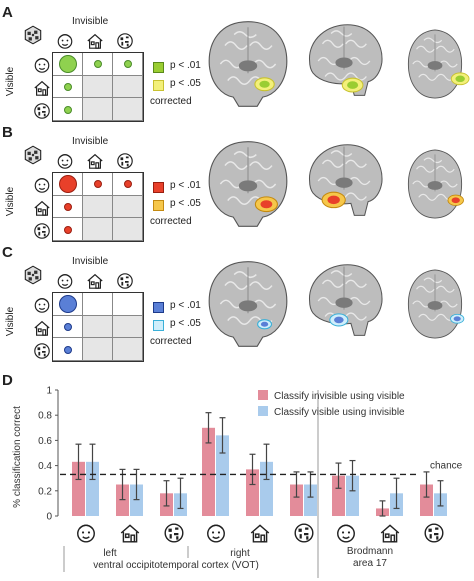  What do you see at coordinates (17, 457) in the screenshot?
I see `y-axis-label: % classification correct` at bounding box center [17, 457].